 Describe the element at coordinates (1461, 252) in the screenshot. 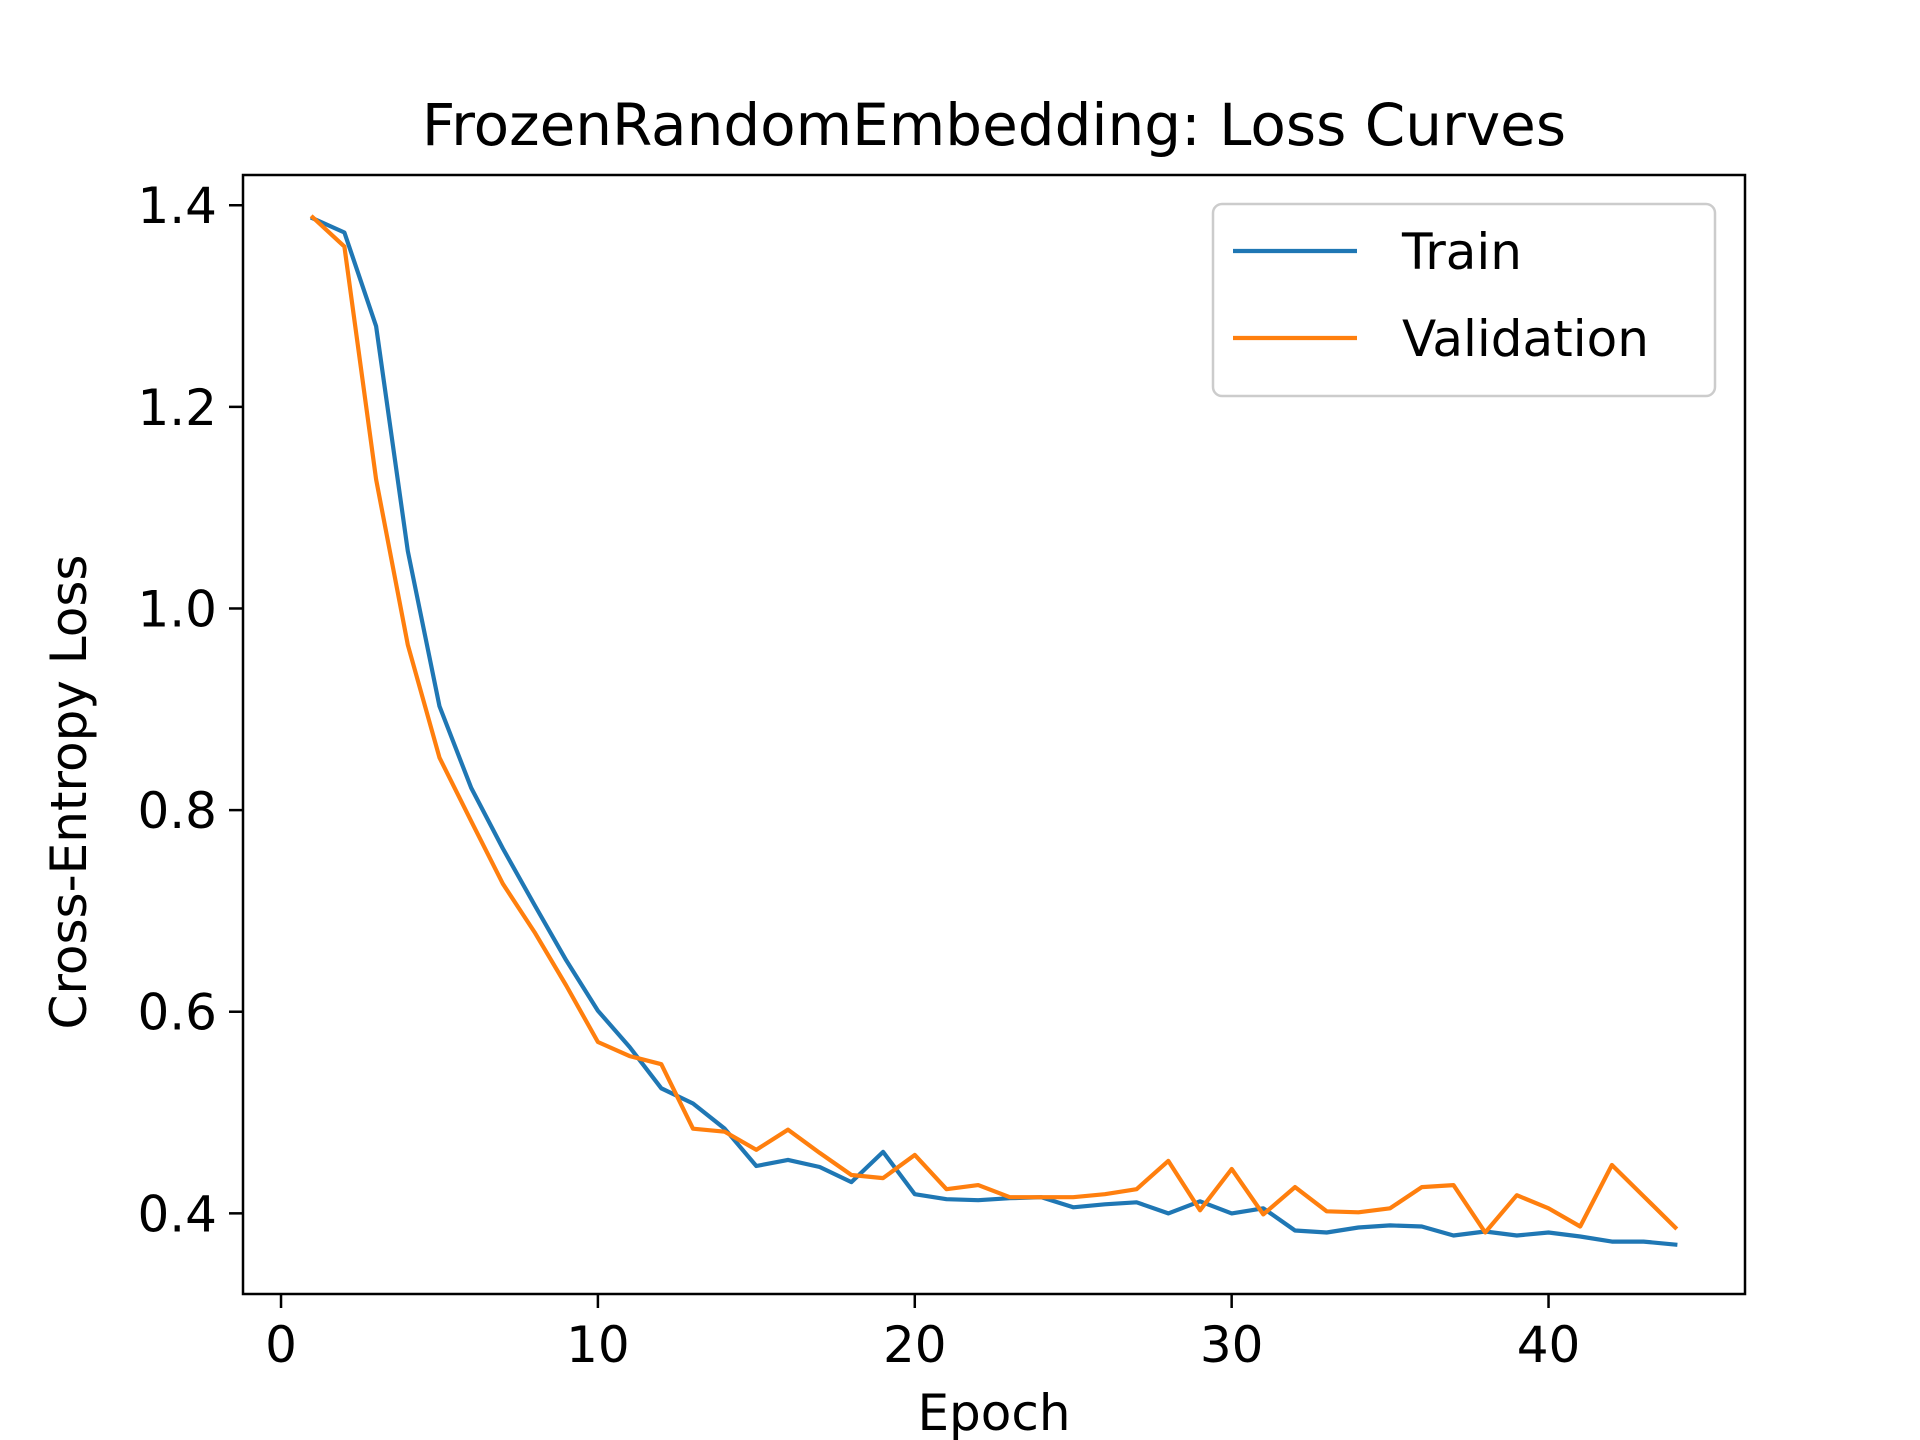

I see `legend-label-train: Train` at that location.